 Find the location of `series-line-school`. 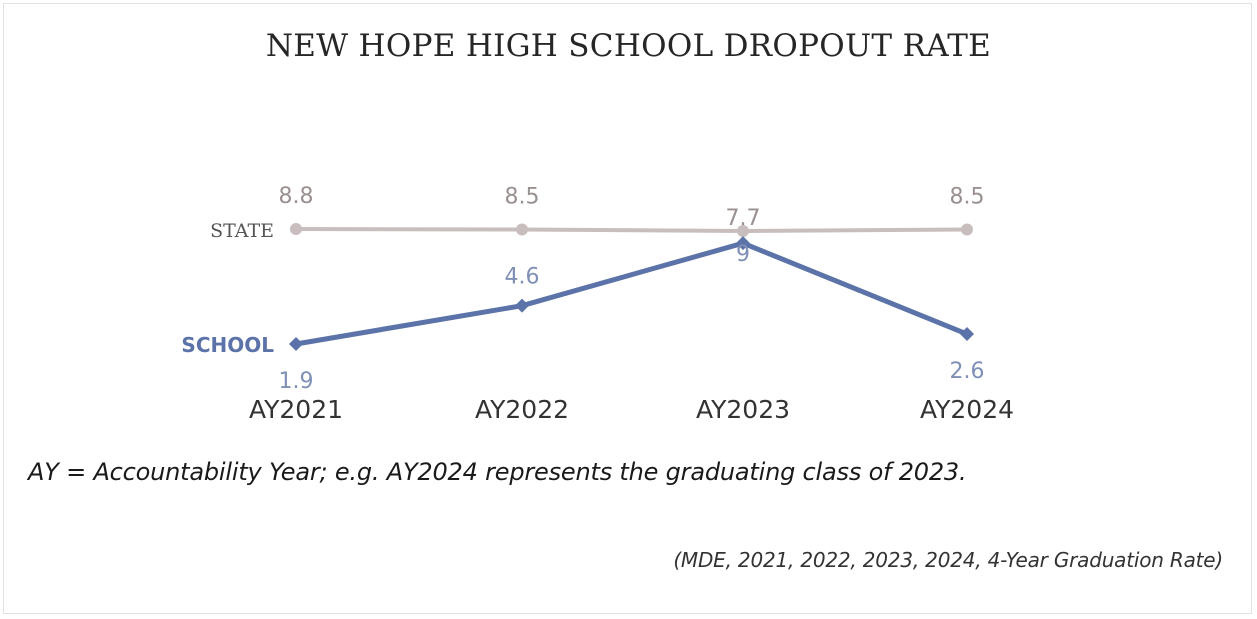

series-line-school is located at coordinates (631, 293).